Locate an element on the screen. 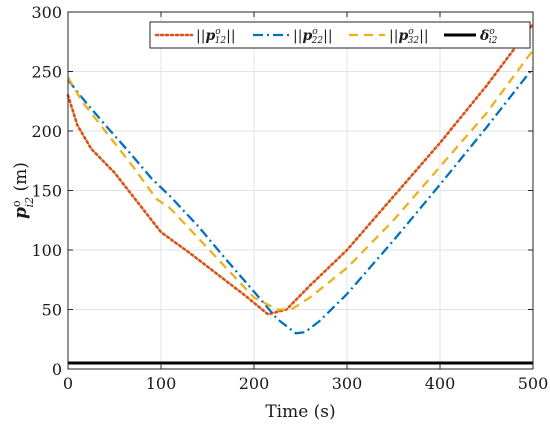  y-axis-label: poi2 (m) is located at coordinates (23, 190).